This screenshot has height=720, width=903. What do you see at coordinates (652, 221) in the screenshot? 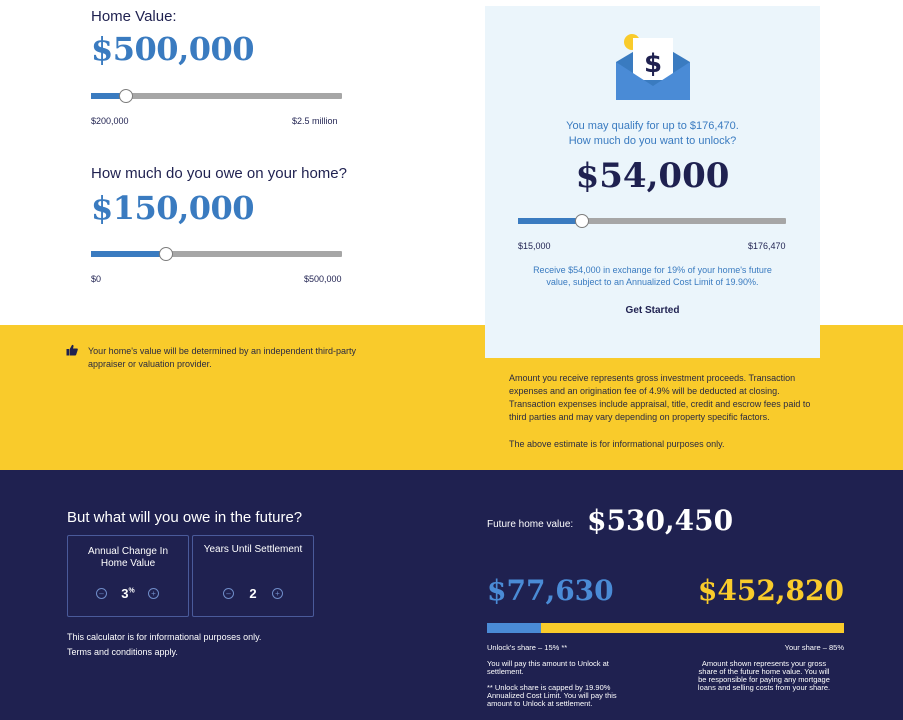
I see `unlock-amount-slider` at bounding box center [652, 221].